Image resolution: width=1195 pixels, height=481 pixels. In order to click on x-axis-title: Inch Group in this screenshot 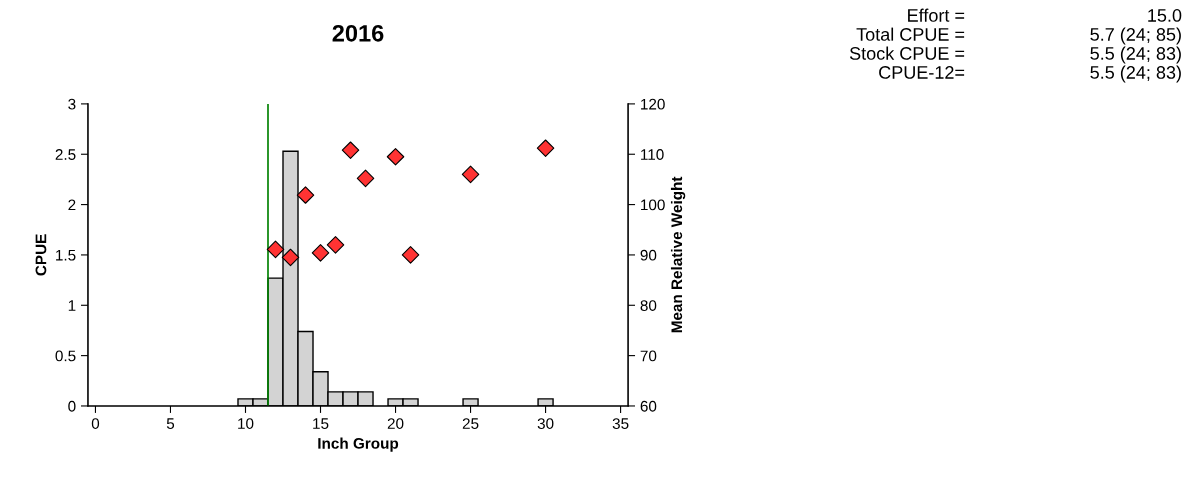, I will do `click(358, 444)`.